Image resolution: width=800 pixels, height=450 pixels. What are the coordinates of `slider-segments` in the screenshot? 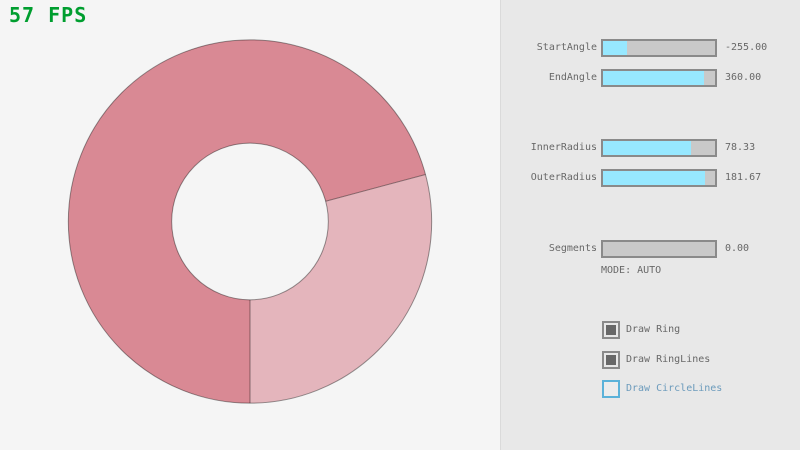 It's located at (659, 249).